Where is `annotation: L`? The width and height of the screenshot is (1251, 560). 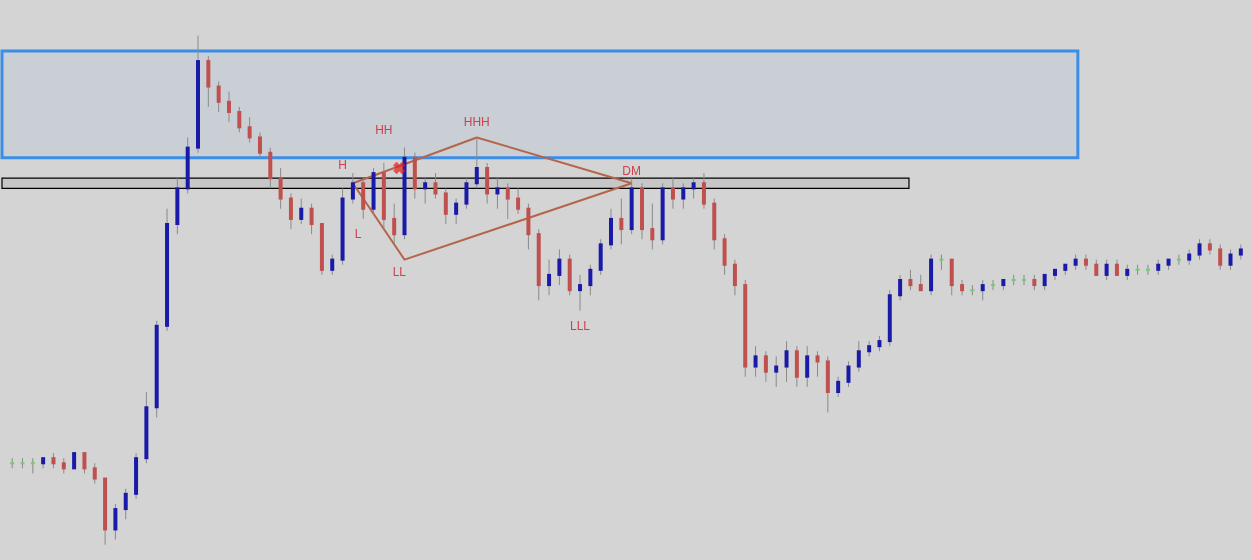
annotation: L is located at coordinates (358, 234).